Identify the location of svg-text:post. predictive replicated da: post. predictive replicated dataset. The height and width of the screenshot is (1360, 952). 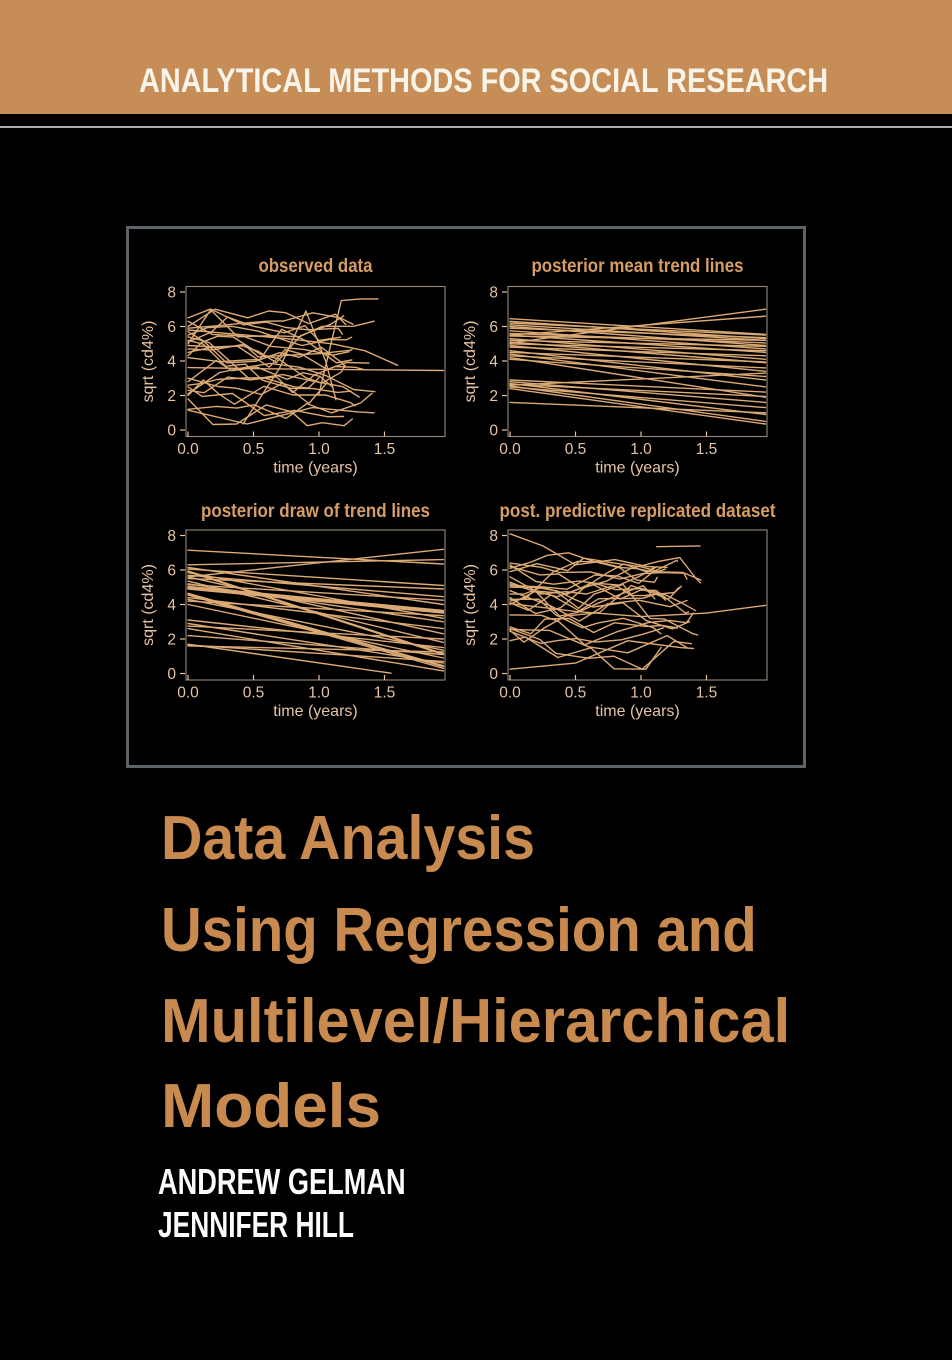
(638, 511).